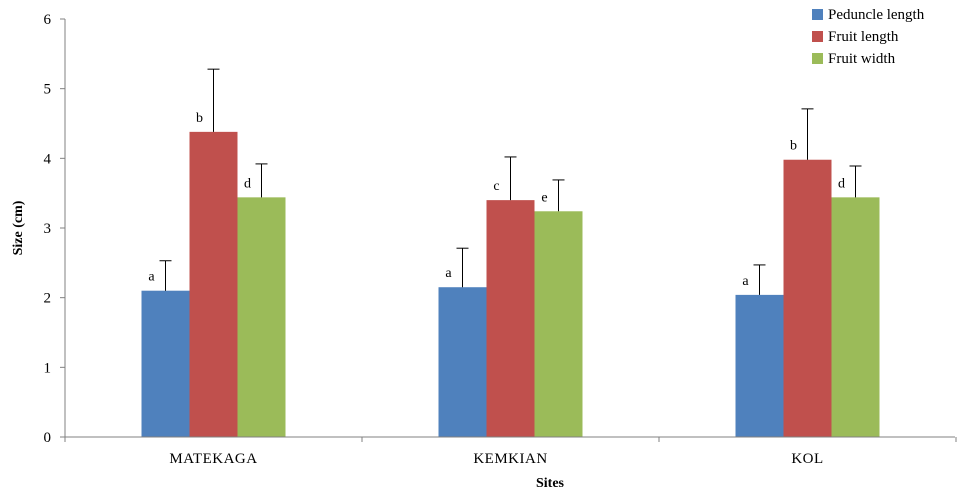 Image resolution: width=963 pixels, height=492 pixels. I want to click on y-axis-title: Size (cm), so click(18, 227).